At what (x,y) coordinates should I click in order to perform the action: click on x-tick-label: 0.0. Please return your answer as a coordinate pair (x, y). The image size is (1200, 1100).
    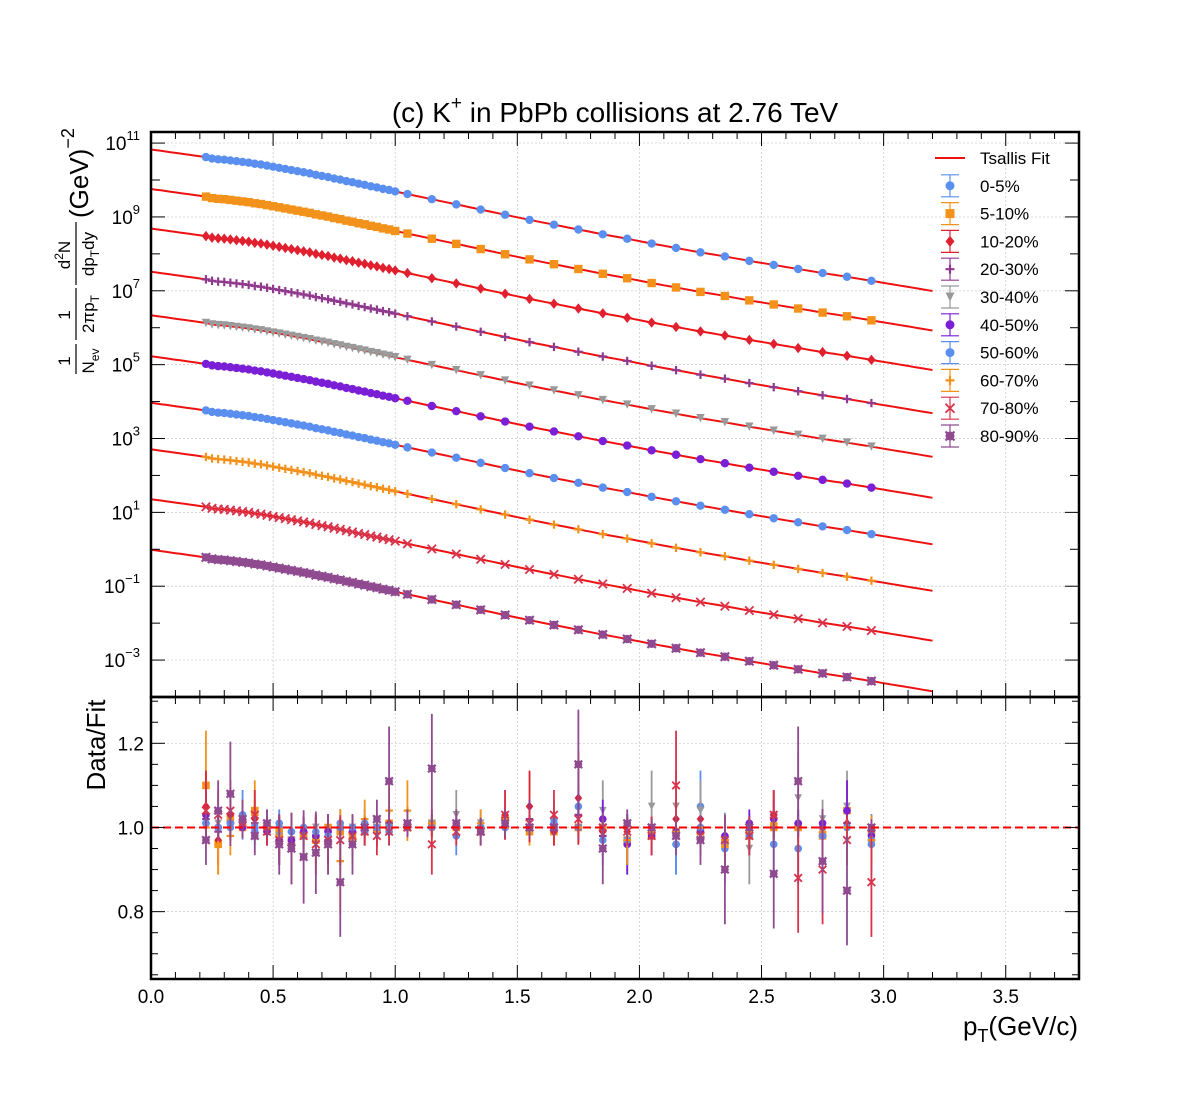
    Looking at the image, I should click on (151, 997).